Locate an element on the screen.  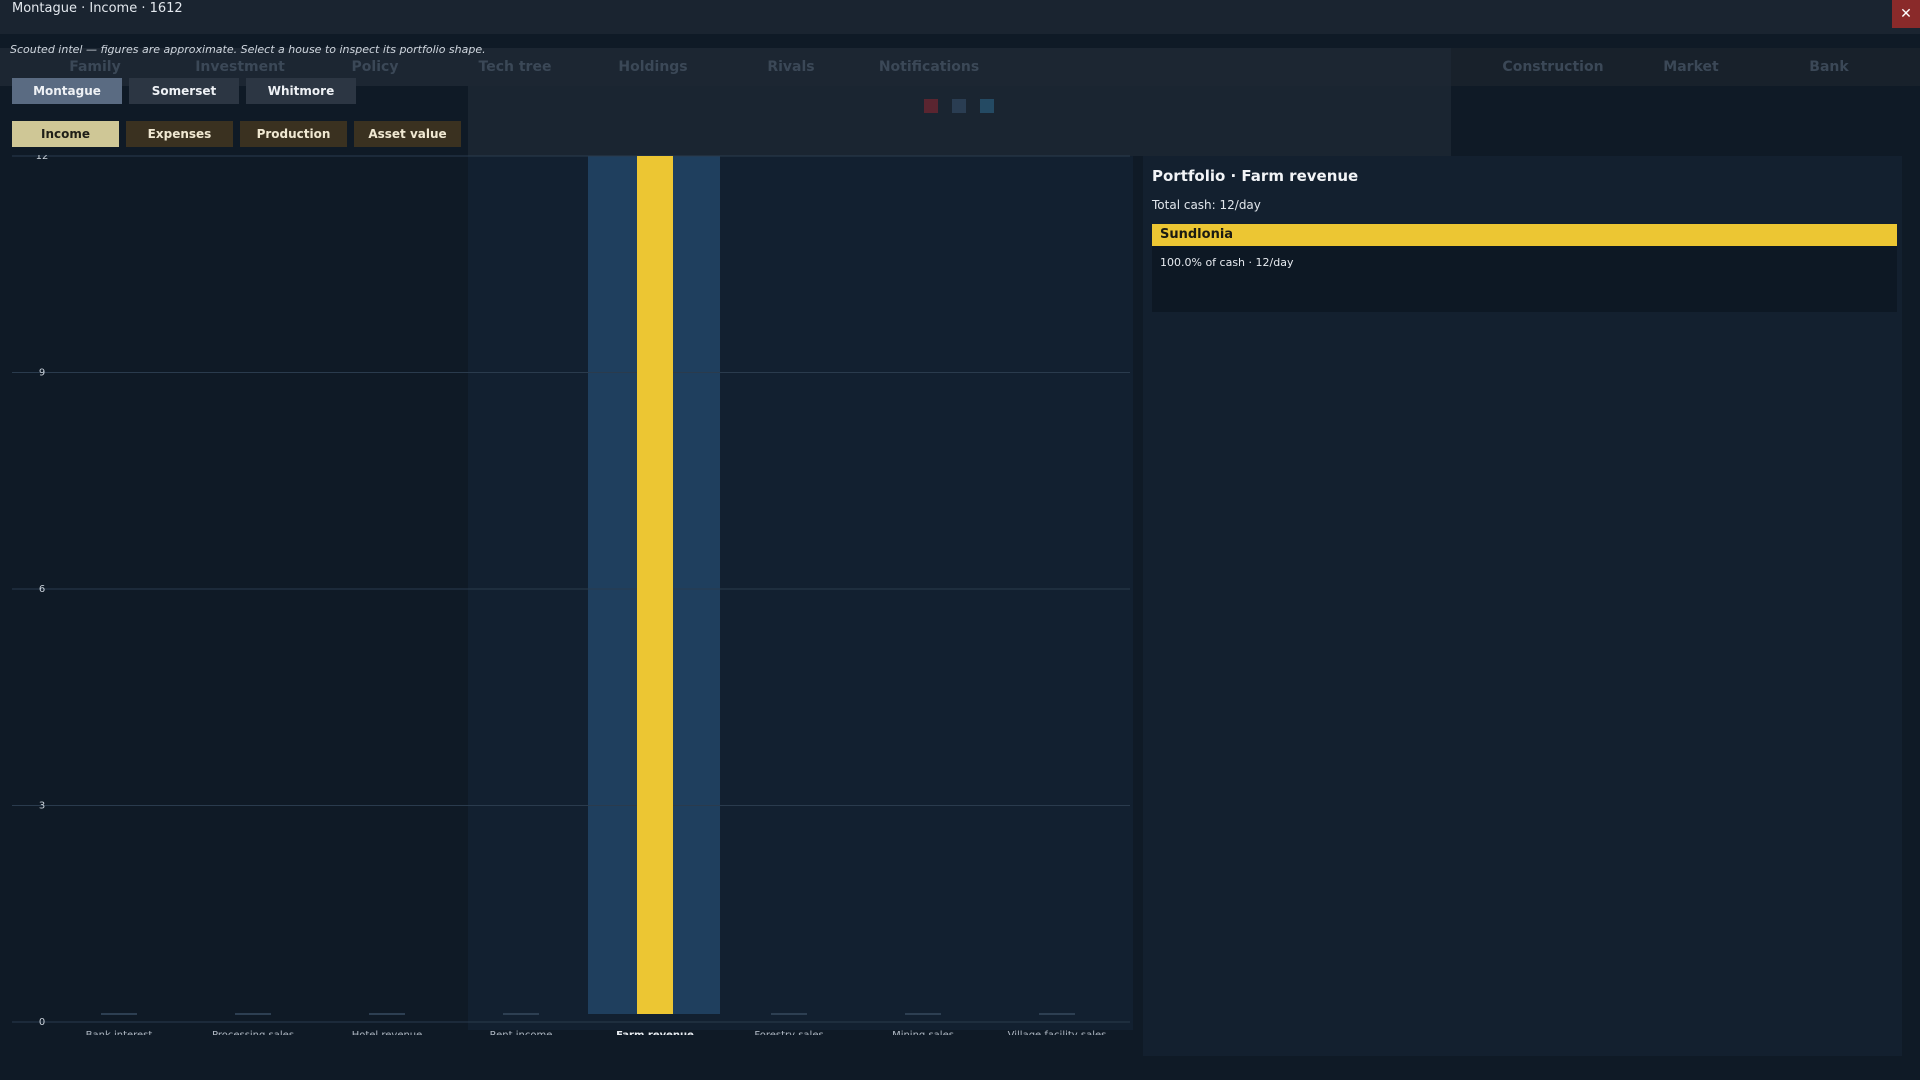
portfolio-title: Portfolio · Farm revenue is located at coordinates (1255, 176).